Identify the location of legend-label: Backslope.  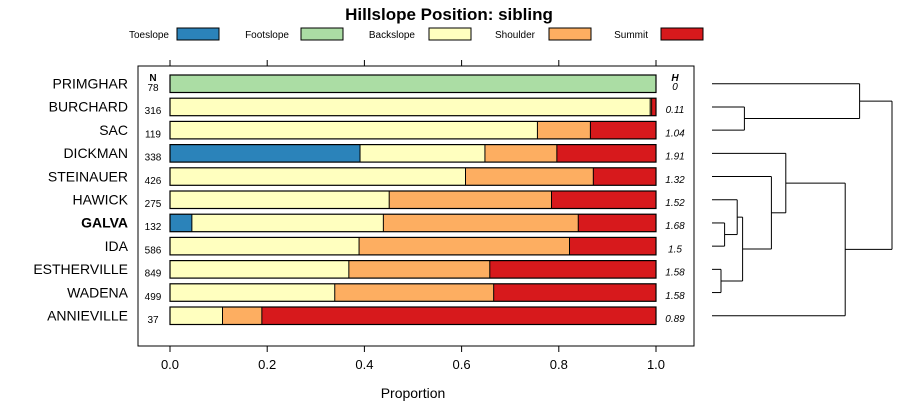
(392, 35).